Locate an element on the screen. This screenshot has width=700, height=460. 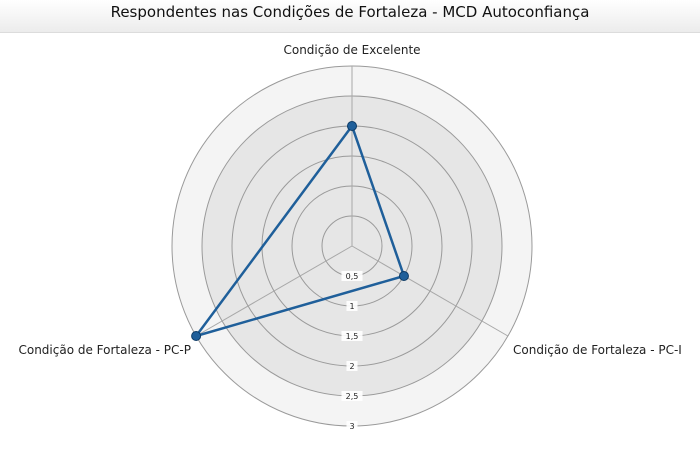
axis-label: Condição de Excelente is located at coordinates (351, 50).